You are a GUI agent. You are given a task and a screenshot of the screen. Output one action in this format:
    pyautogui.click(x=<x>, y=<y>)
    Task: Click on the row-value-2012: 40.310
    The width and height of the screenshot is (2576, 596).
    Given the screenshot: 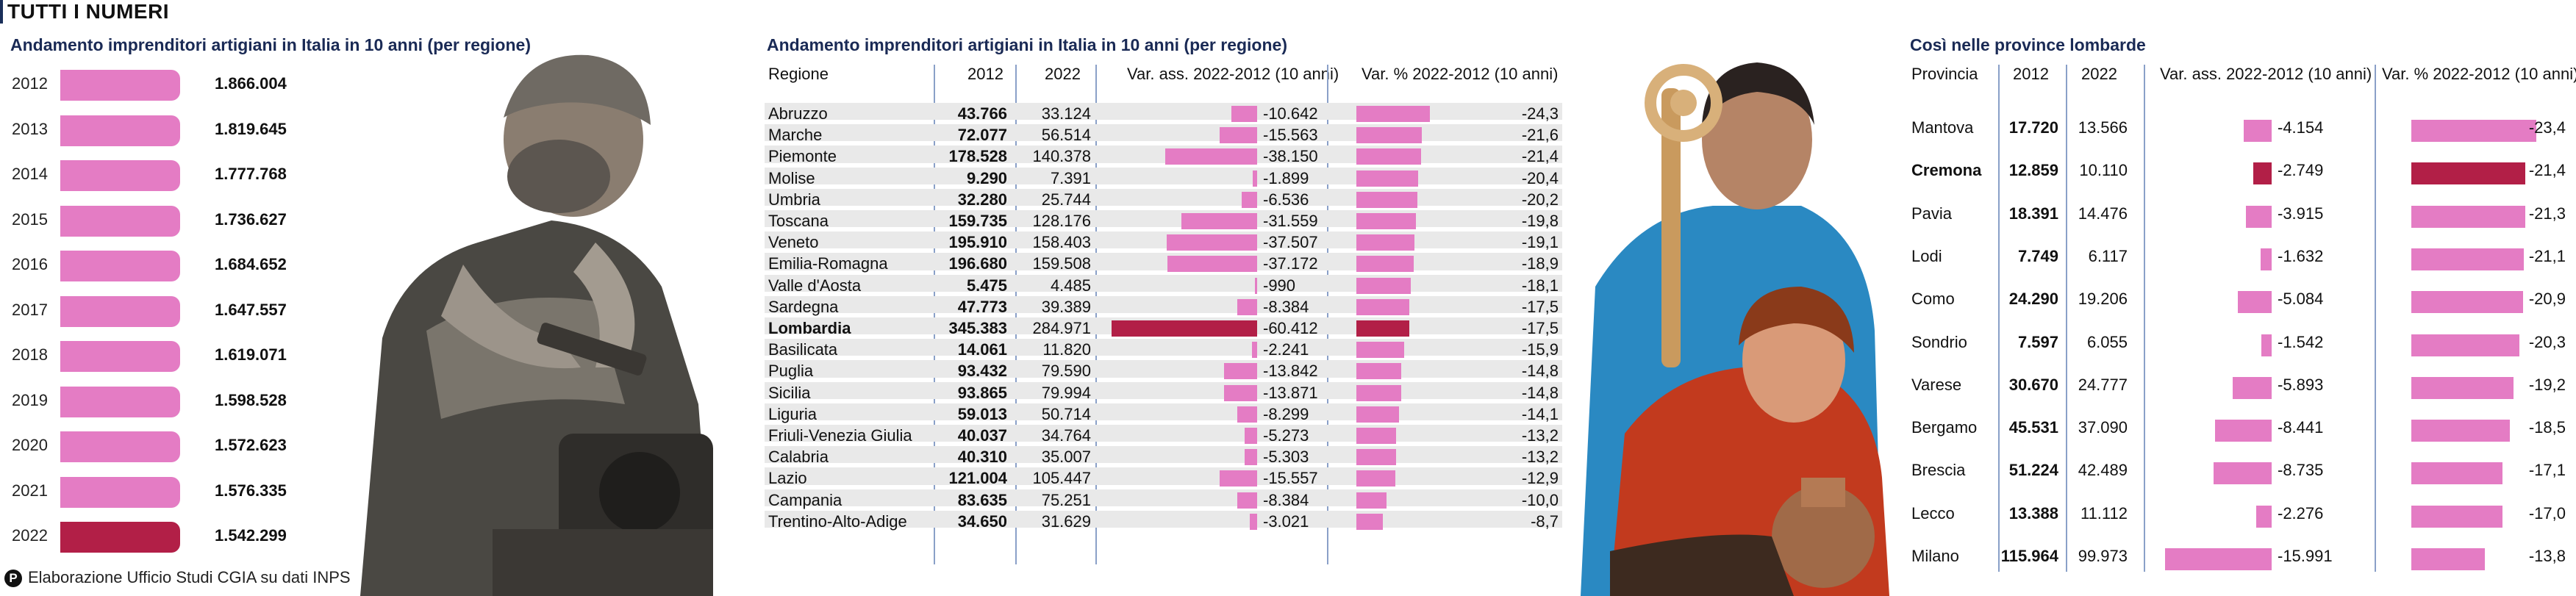 What is the action you would take?
    pyautogui.click(x=982, y=457)
    